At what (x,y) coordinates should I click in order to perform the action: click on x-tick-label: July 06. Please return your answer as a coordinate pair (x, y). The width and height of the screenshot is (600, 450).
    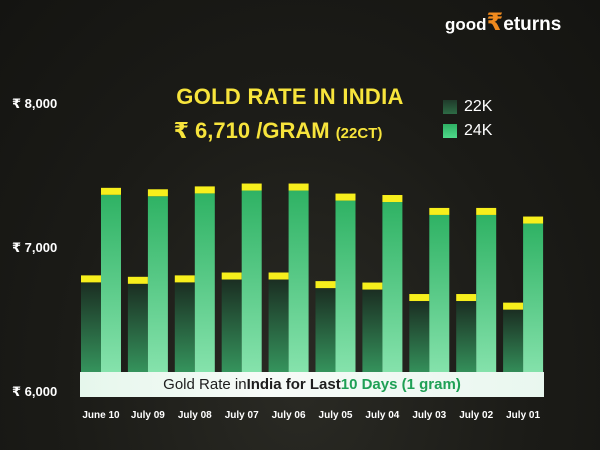
    Looking at the image, I should click on (288, 415).